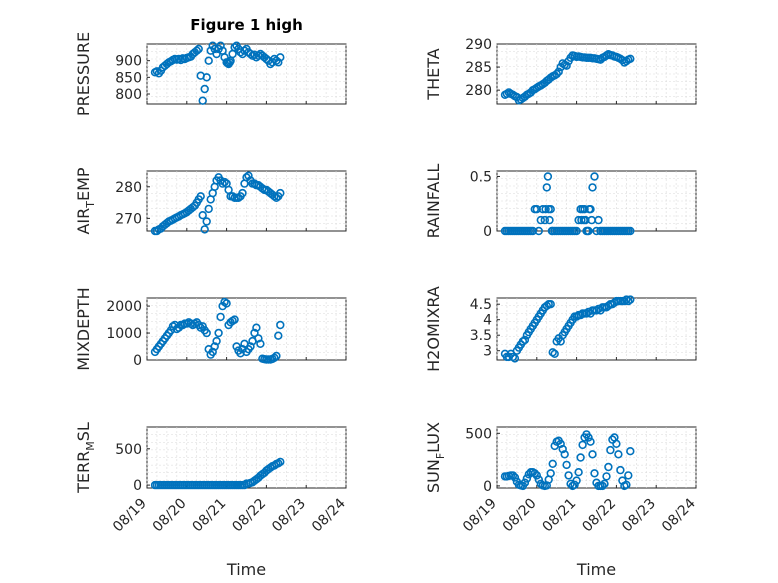 The height and width of the screenshot is (583, 778). Describe the element at coordinates (478, 45) in the screenshot. I see `y-tick-label: 290` at that location.